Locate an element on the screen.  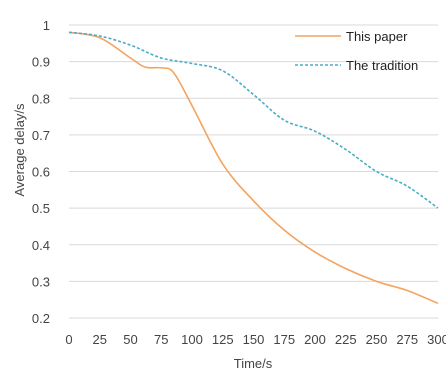
x-tick-label: 250 is located at coordinates (377, 339).